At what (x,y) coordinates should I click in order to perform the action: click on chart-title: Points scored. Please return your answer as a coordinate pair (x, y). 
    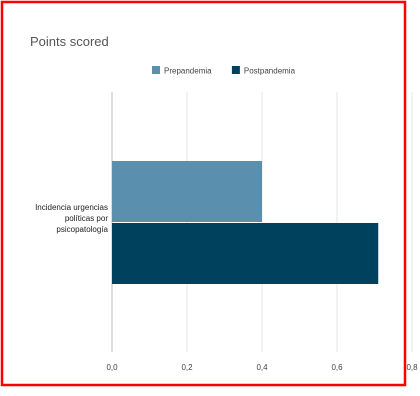
    Looking at the image, I should click on (69, 41).